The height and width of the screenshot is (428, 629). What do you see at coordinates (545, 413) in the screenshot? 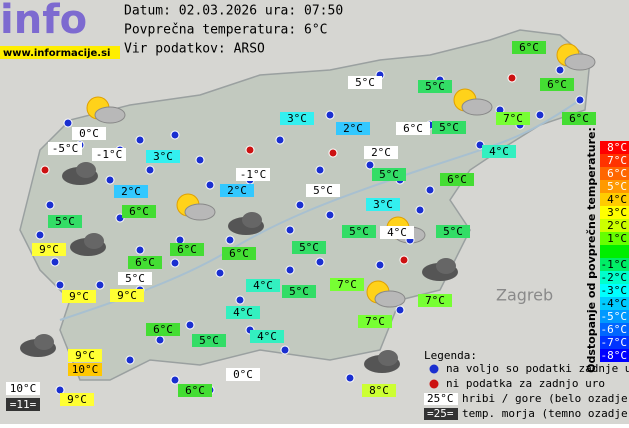
I see `legend-text: temp. morja (temno ozadje)` at bounding box center [545, 413].